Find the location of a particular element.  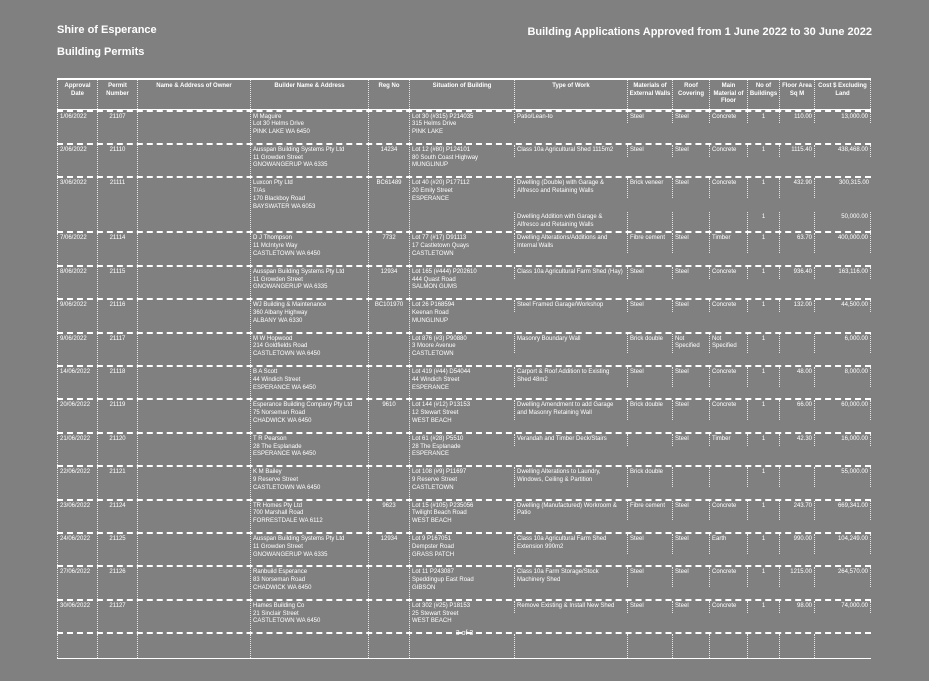

cell-wall-materials: Brick veneer is located at coordinates (649, 188).